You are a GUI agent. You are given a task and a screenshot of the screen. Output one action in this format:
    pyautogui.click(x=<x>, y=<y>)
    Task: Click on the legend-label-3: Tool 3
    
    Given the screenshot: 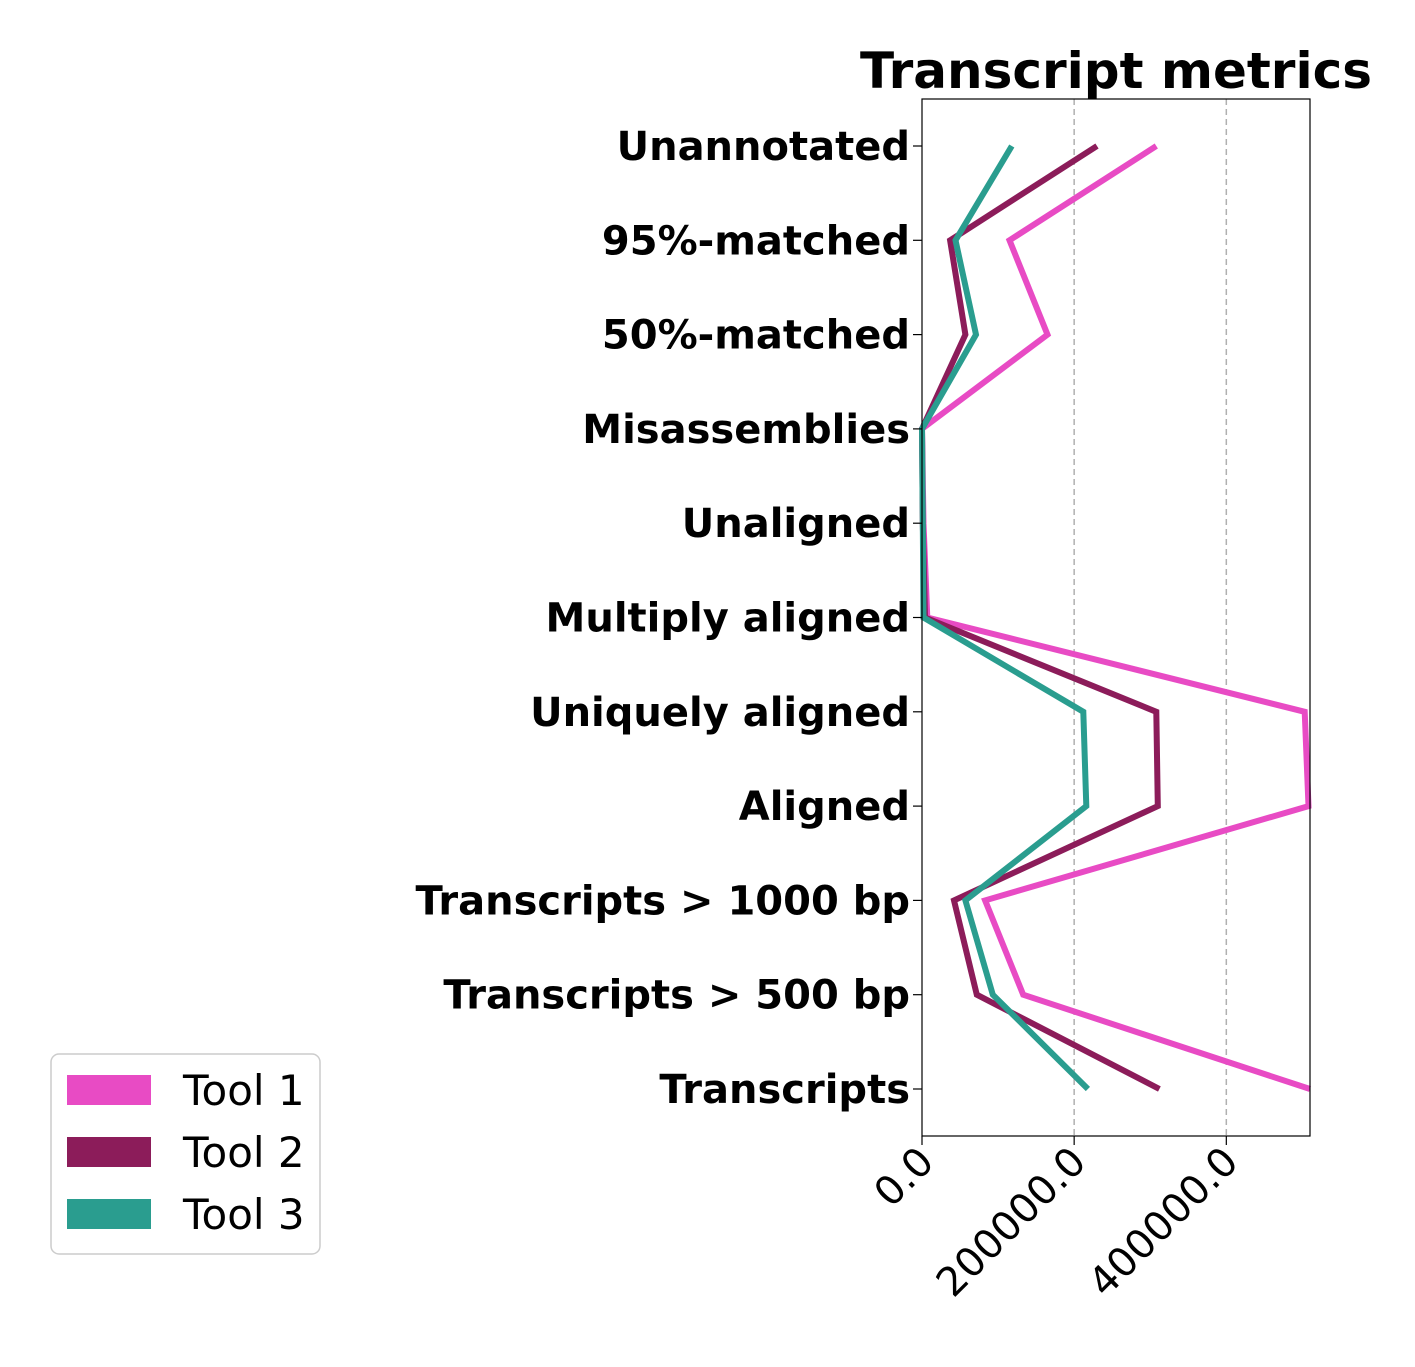 What is the action you would take?
    pyautogui.click(x=243, y=1214)
    